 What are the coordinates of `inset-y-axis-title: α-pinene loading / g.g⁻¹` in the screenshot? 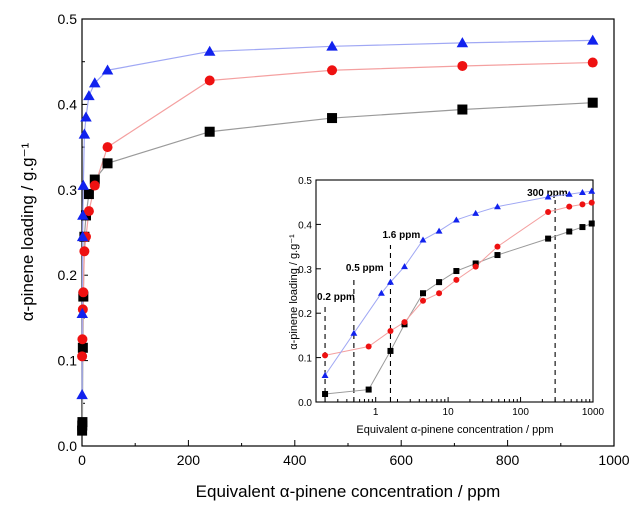 It's located at (294, 292).